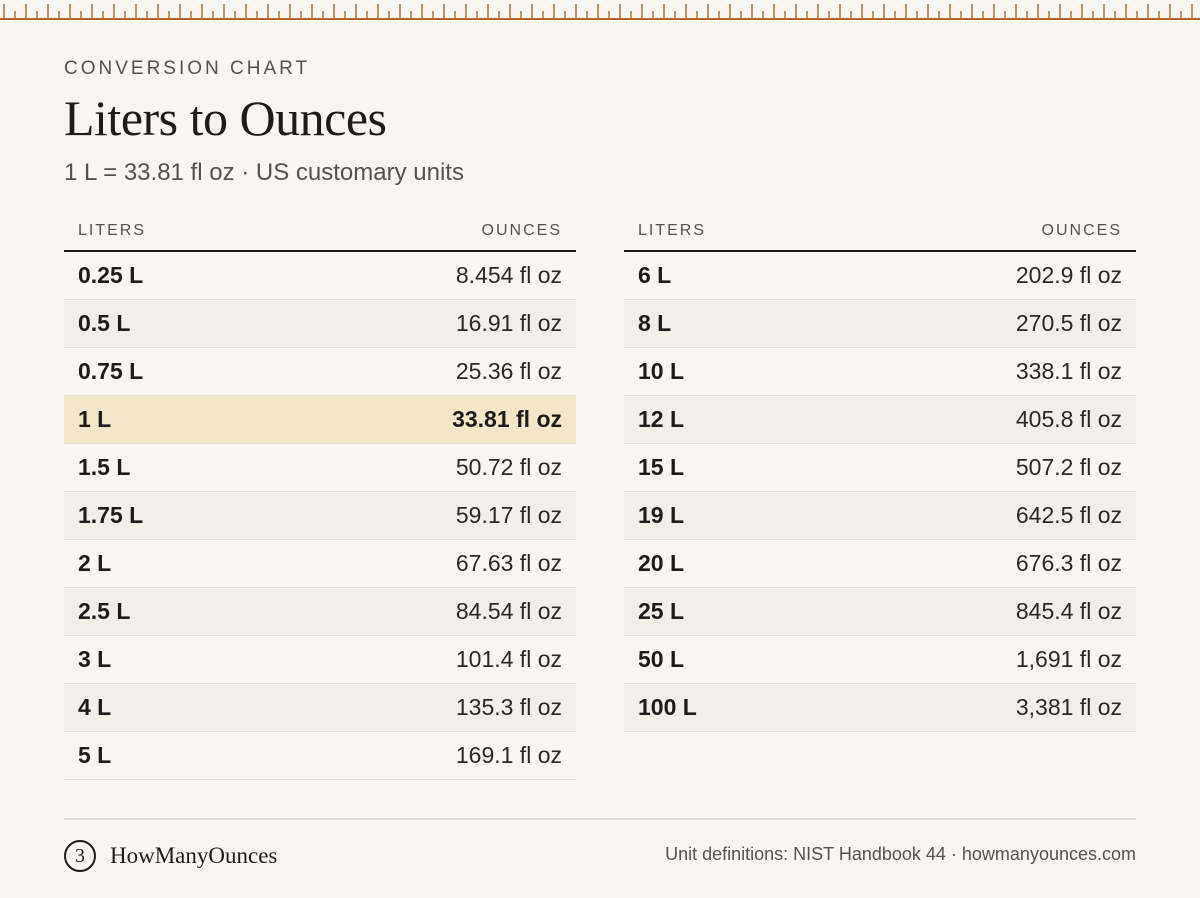  I want to click on liters-cell: 20 L, so click(661, 563).